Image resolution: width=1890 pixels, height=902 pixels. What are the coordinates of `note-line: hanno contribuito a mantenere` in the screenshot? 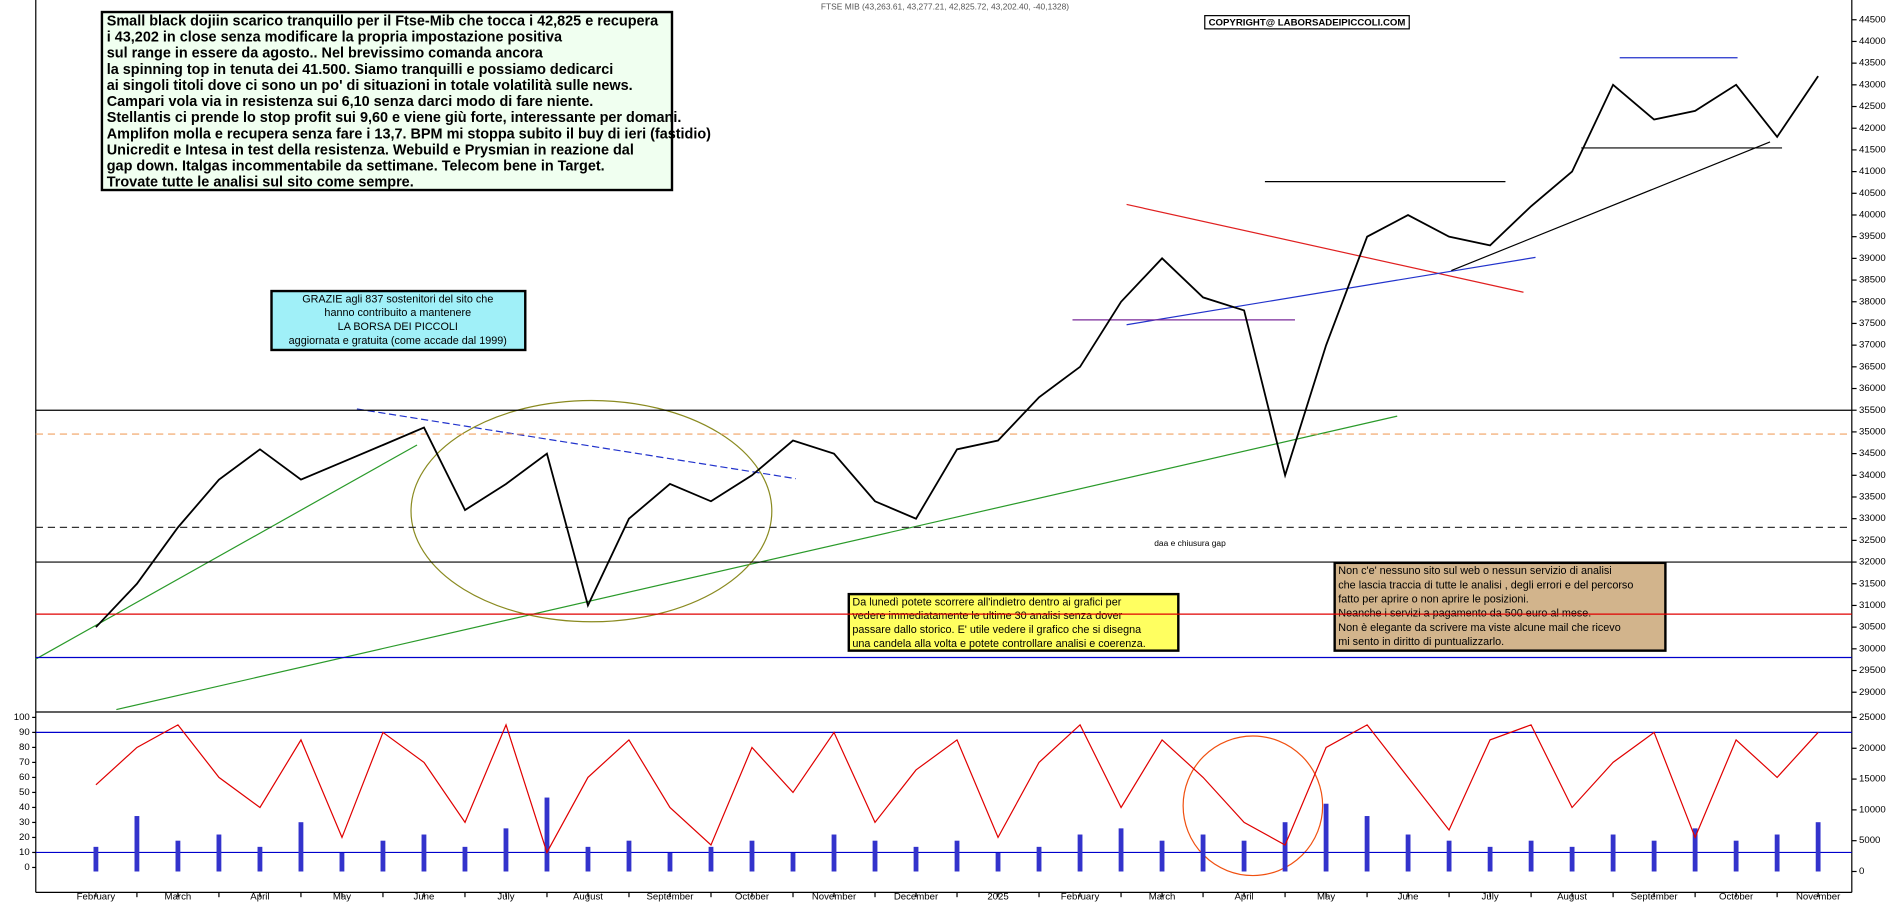 It's located at (397, 313).